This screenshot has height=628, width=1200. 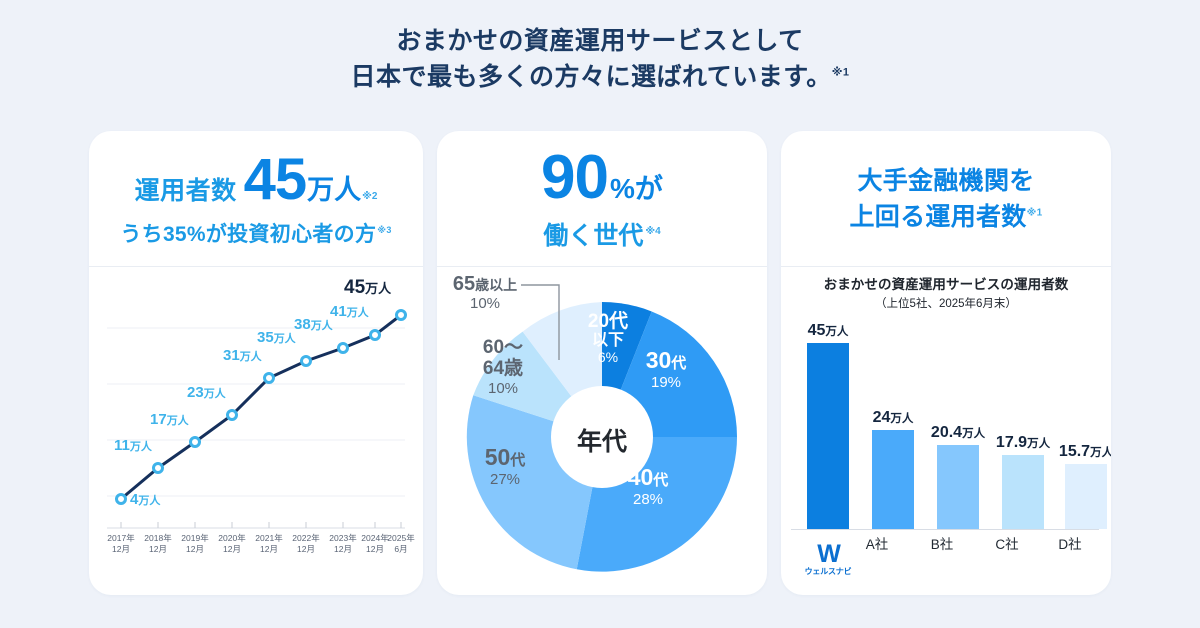 I want to click on bar-value-company-c: 17.9万人, so click(x=1023, y=442).